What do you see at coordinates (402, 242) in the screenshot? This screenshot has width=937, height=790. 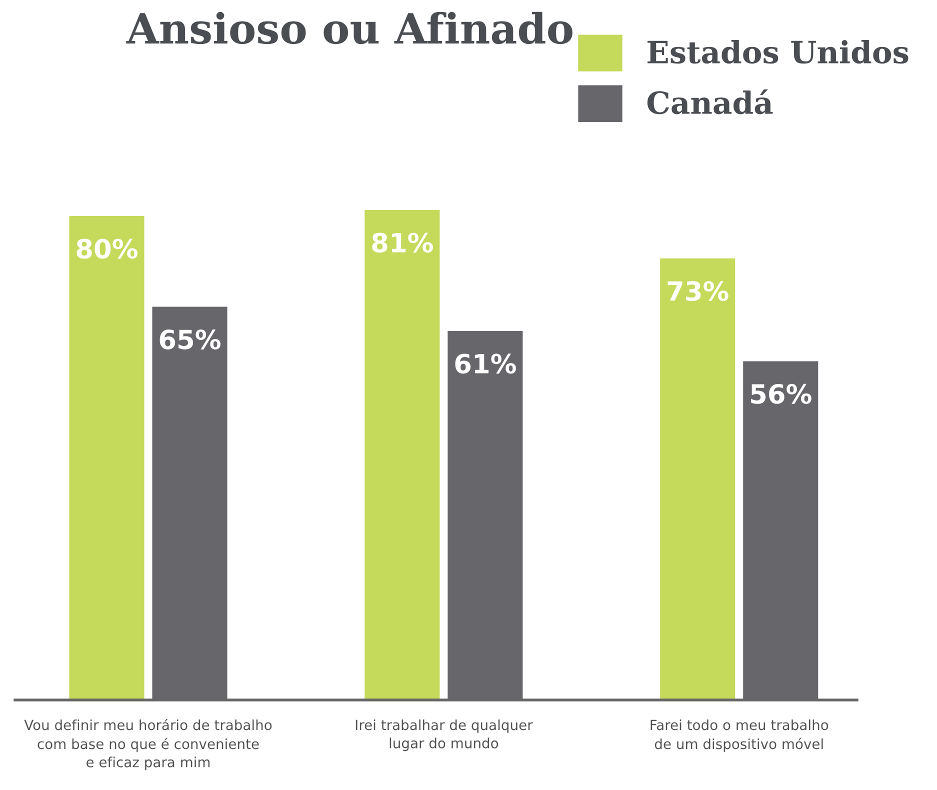 I see `data-label: 81%` at bounding box center [402, 242].